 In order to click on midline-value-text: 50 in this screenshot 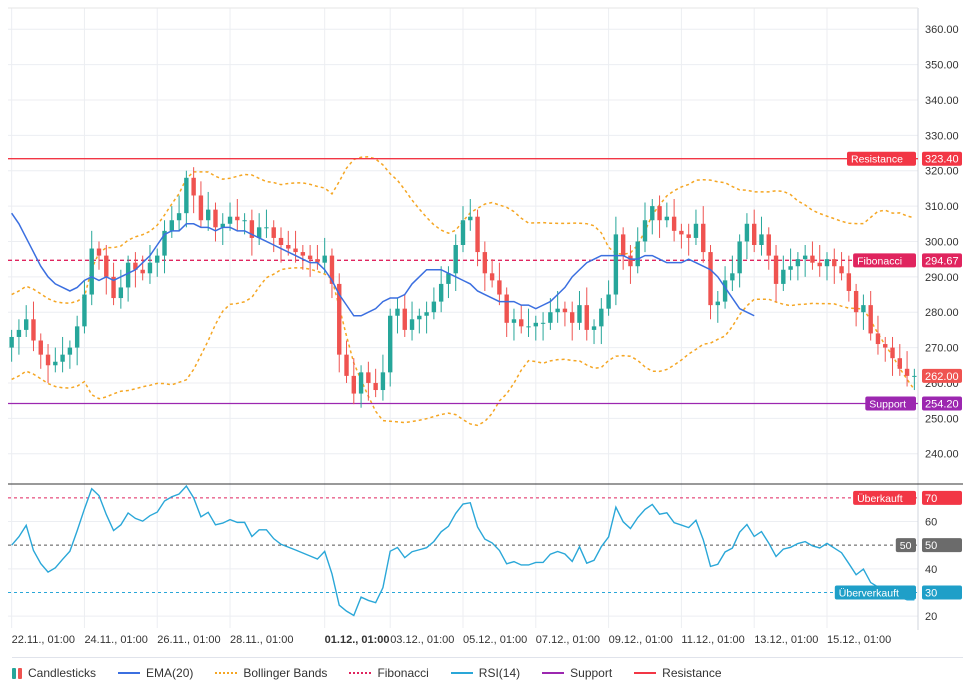, I will do `click(931, 546)`.